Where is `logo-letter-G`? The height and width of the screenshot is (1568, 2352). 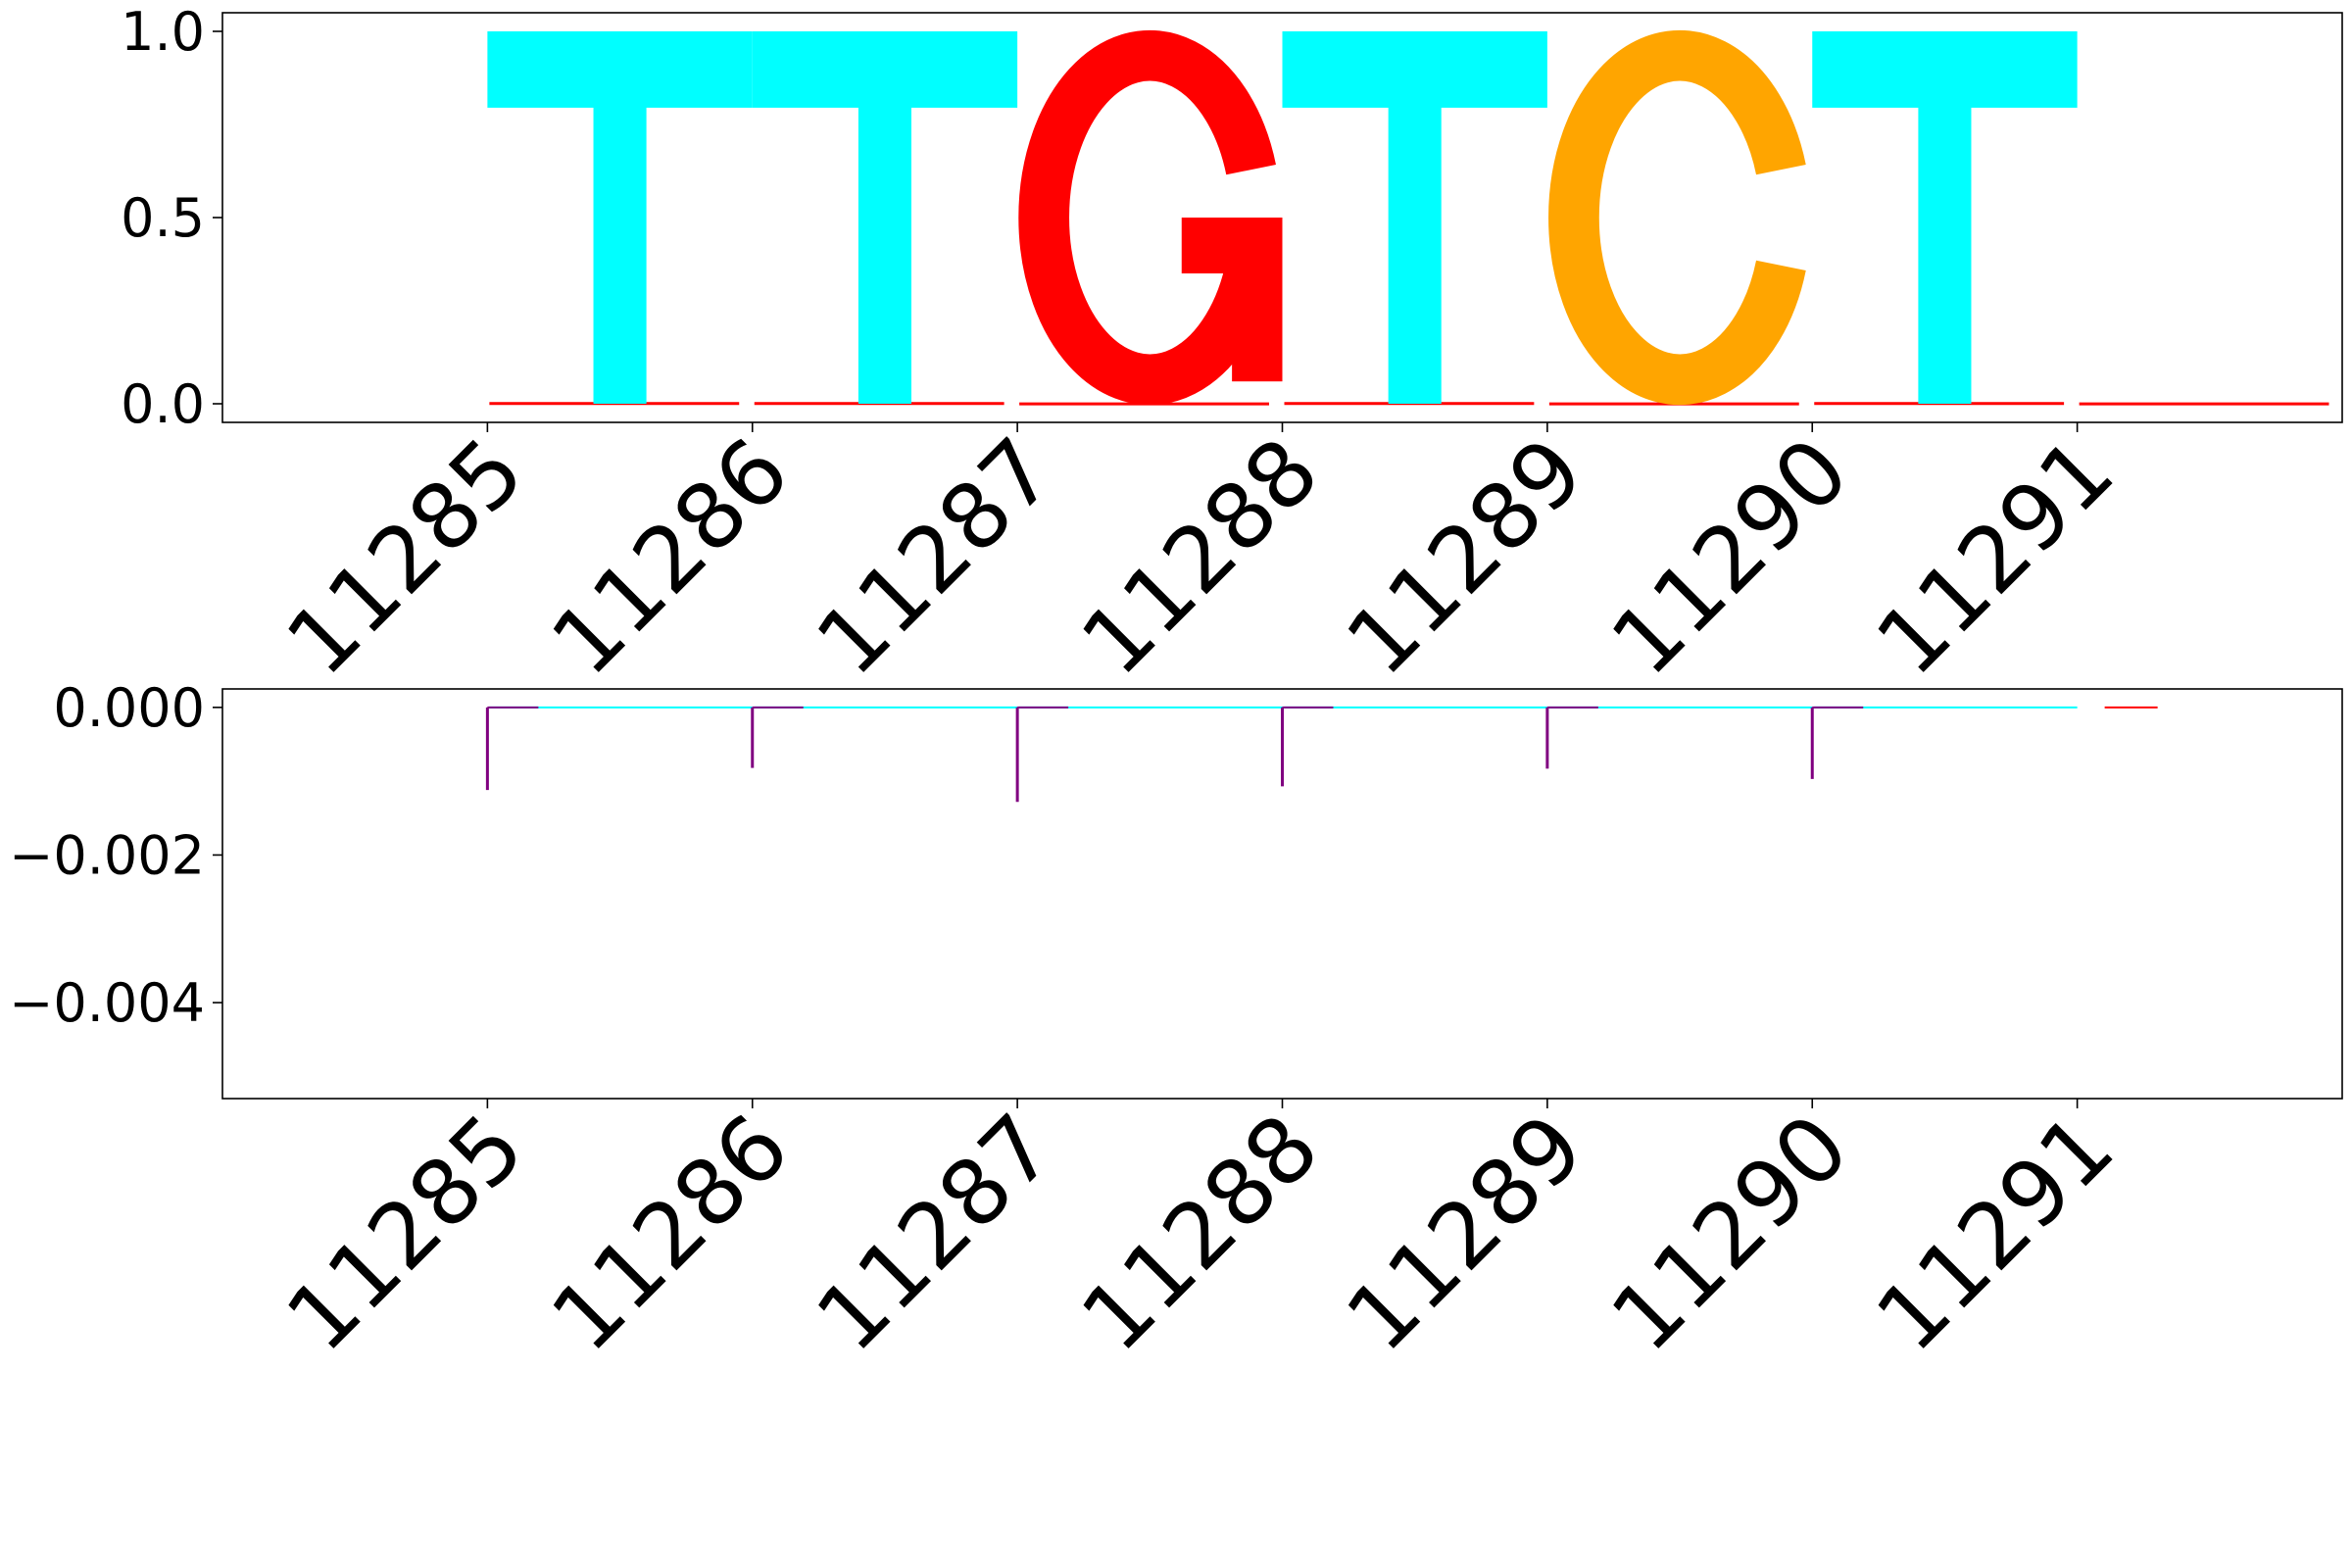
logo-letter-G is located at coordinates (1150, 217).